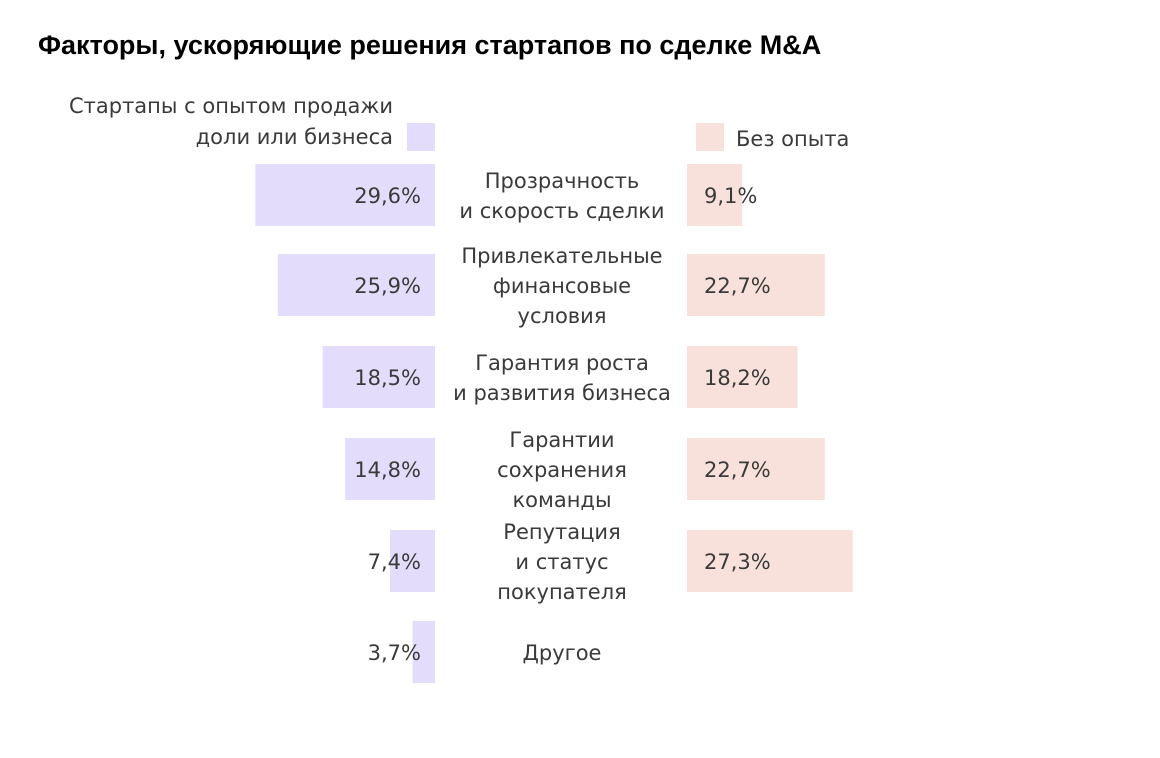  What do you see at coordinates (394, 653) in the screenshot?
I see `data-label-experienced: 3,7%` at bounding box center [394, 653].